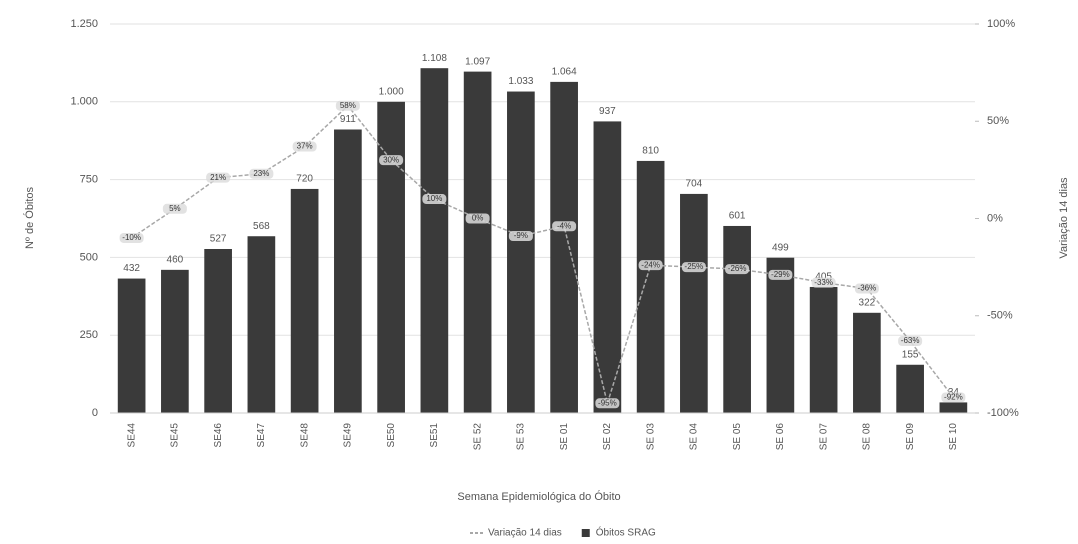  I want to click on bar-value-label: 911, so click(348, 119).